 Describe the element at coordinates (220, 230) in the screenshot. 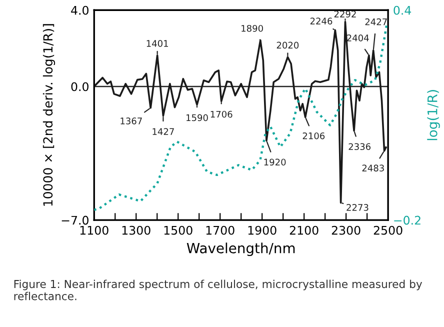

I see `x-tick-label: 1700` at that location.